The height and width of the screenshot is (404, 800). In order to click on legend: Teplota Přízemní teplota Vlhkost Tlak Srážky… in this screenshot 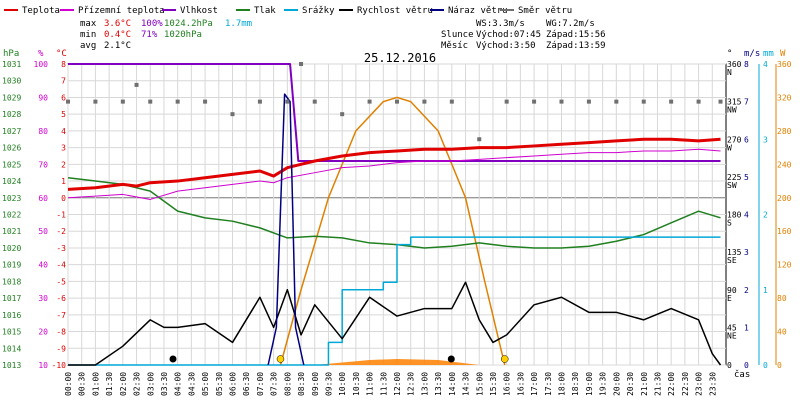, I will do `click(288, 11)`.